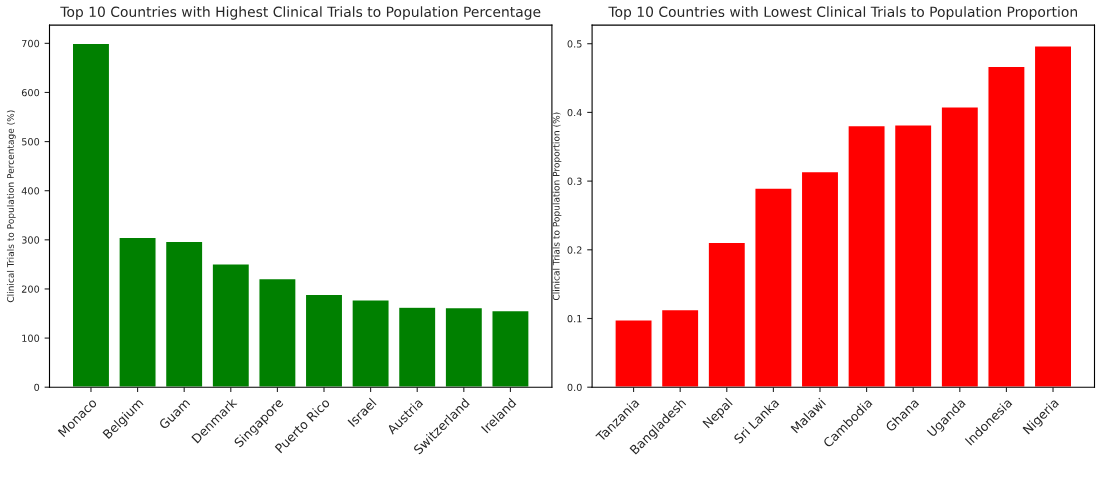 This screenshot has height=484, width=1100. I want to click on y-tick-label: 600, so click(30, 92).